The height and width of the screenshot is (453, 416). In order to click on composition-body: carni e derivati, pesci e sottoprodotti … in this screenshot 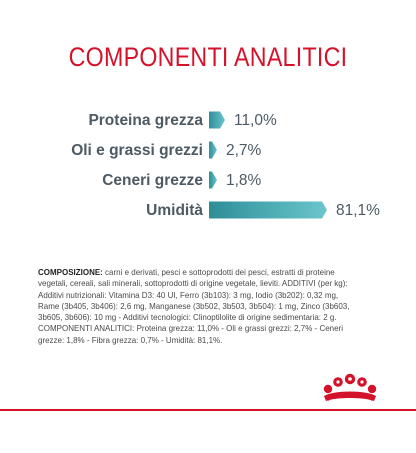, I will do `click(194, 306)`.